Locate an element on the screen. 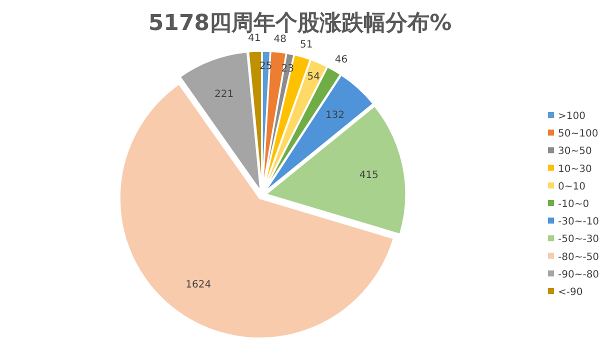 The width and height of the screenshot is (600, 339). legend-label: -30~-10 is located at coordinates (579, 222).